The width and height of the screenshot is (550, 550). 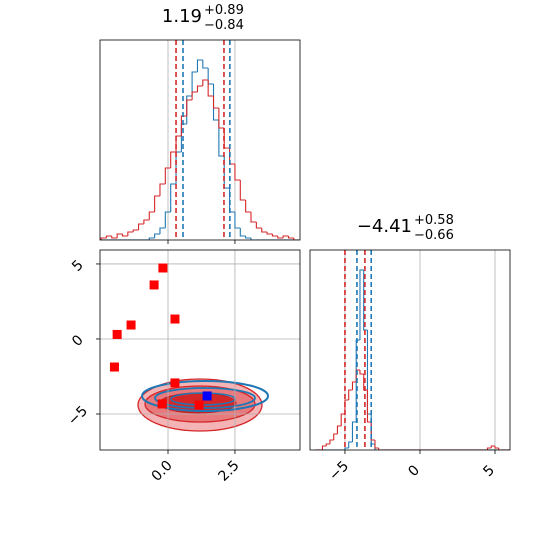 I want to click on title-value: −4.41, so click(x=384, y=226).